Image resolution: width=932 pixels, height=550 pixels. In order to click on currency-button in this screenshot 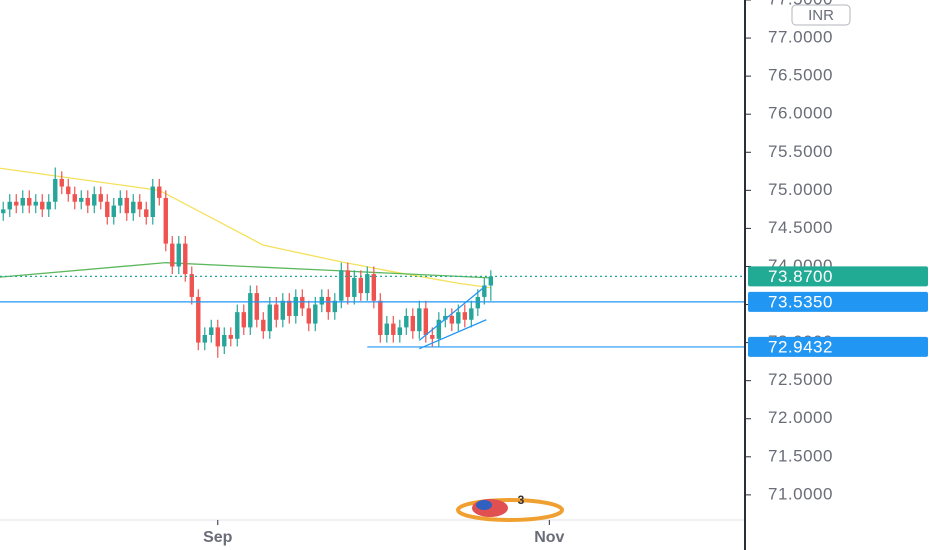, I will do `click(821, 15)`.